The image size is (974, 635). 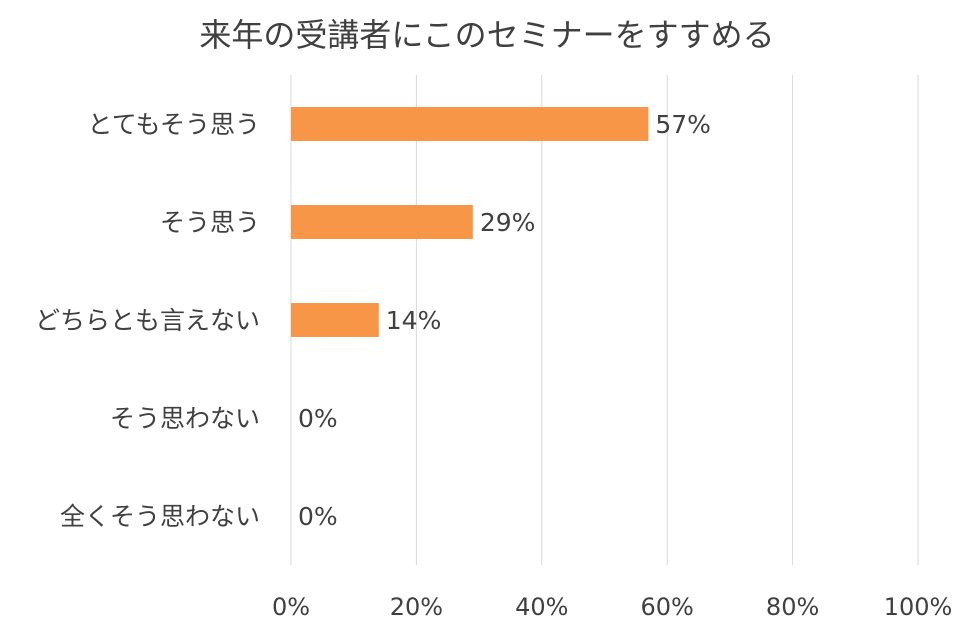 I want to click on data-label: 14%, so click(x=414, y=320).